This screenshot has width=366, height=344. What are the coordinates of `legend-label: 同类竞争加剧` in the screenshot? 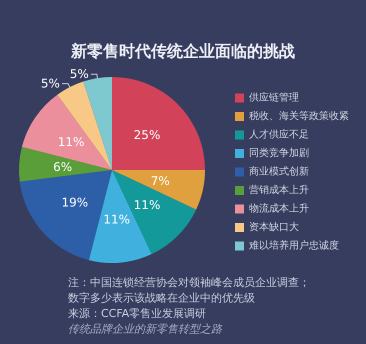 It's located at (279, 153).